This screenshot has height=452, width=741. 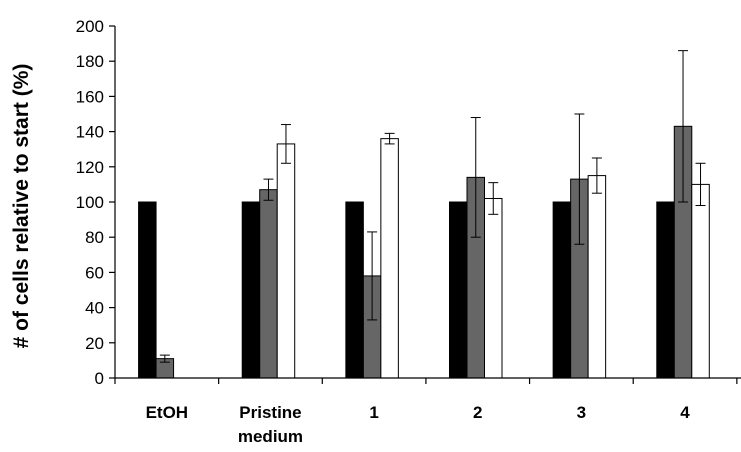 What do you see at coordinates (99, 378) in the screenshot?
I see `y-tick-label: 0` at bounding box center [99, 378].